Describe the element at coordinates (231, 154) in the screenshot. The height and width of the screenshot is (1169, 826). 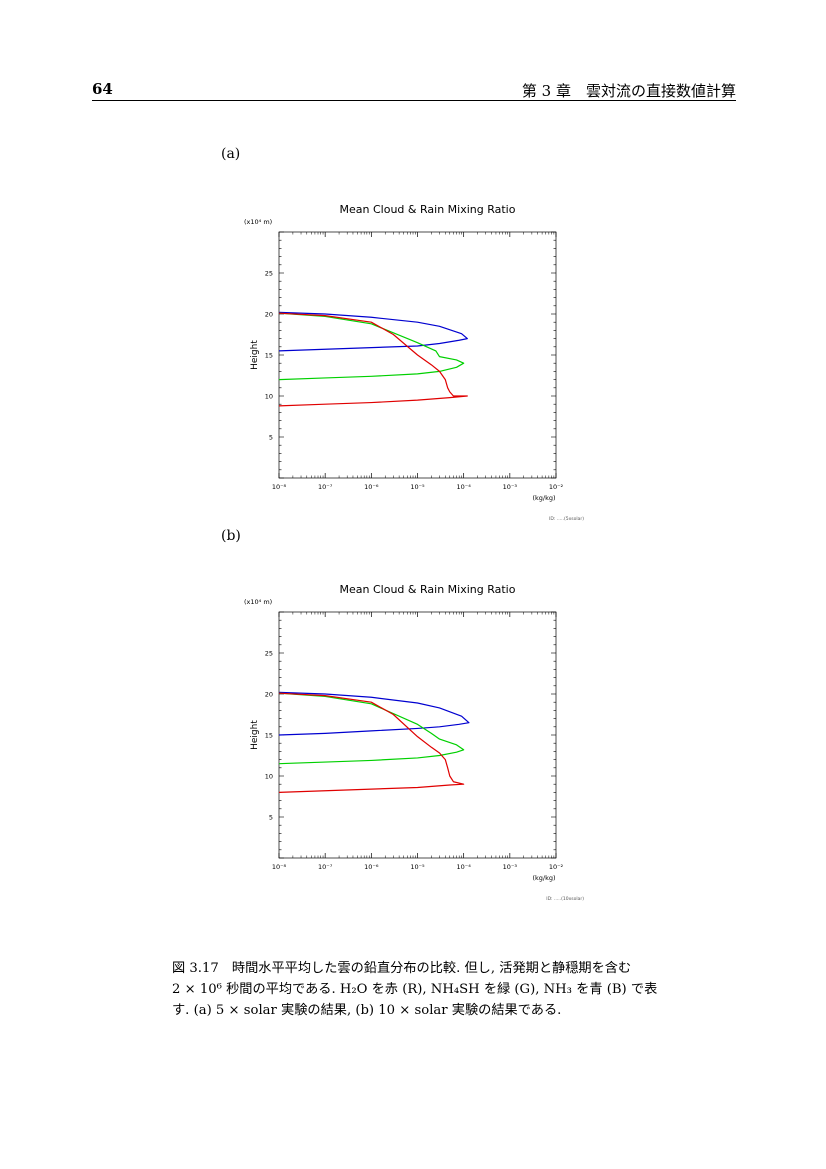
I see `panel-label-a: (a)` at that location.